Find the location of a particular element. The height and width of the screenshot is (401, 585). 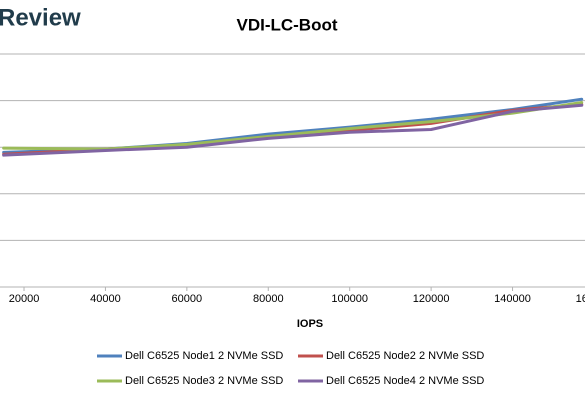

x-tick-label: 120000 is located at coordinates (431, 299).